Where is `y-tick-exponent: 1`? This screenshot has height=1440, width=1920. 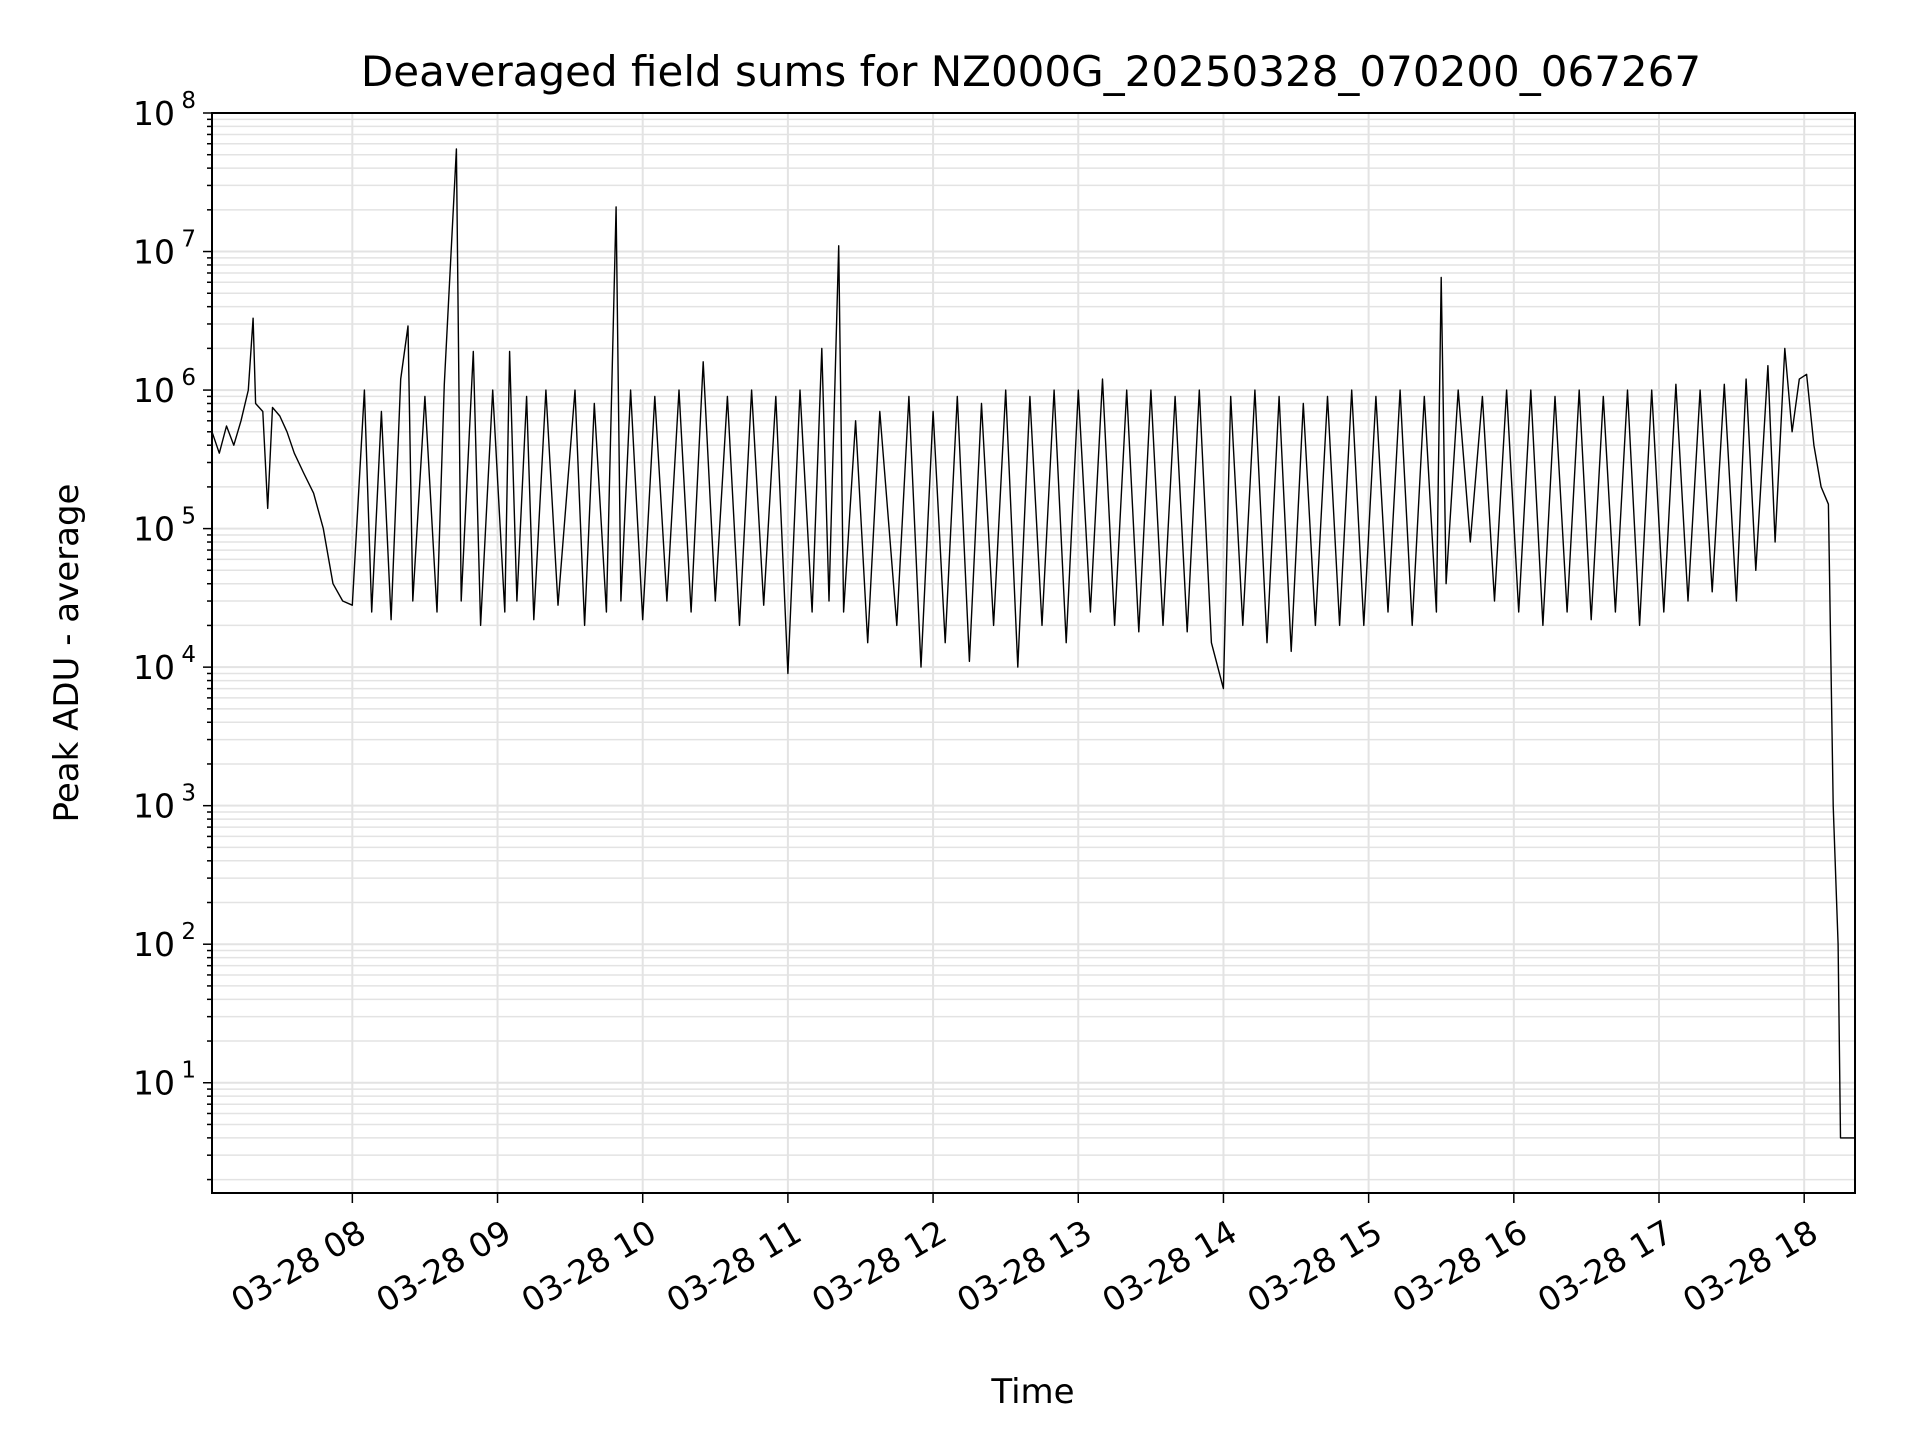 y-tick-exponent: 1 is located at coordinates (188, 1071).